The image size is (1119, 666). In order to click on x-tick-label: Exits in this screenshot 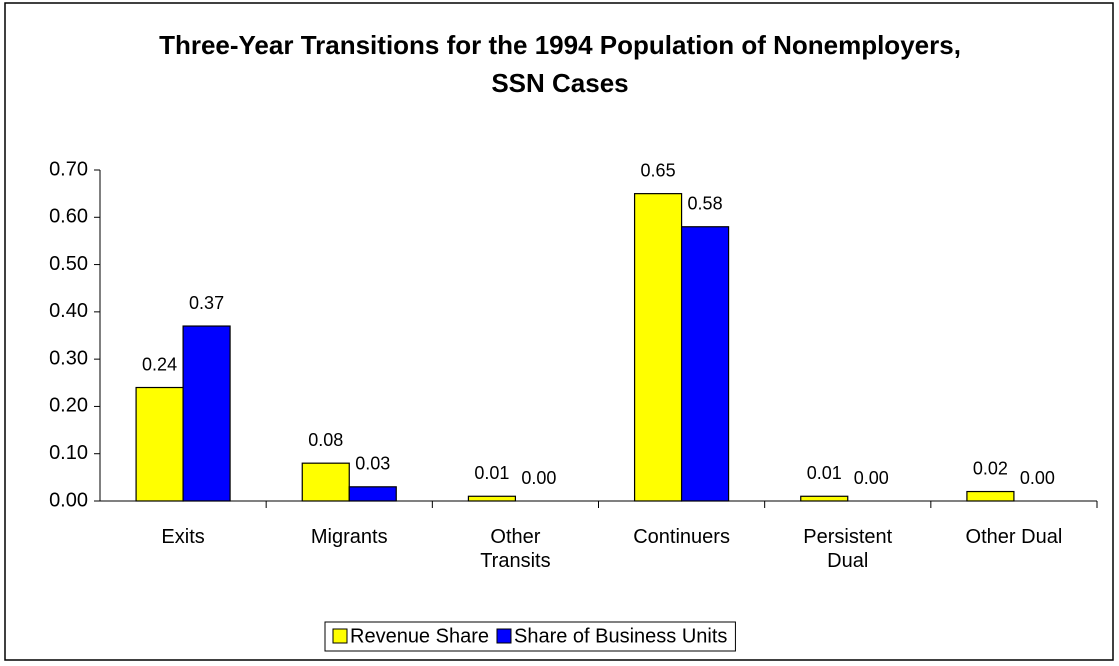, I will do `click(183, 537)`.